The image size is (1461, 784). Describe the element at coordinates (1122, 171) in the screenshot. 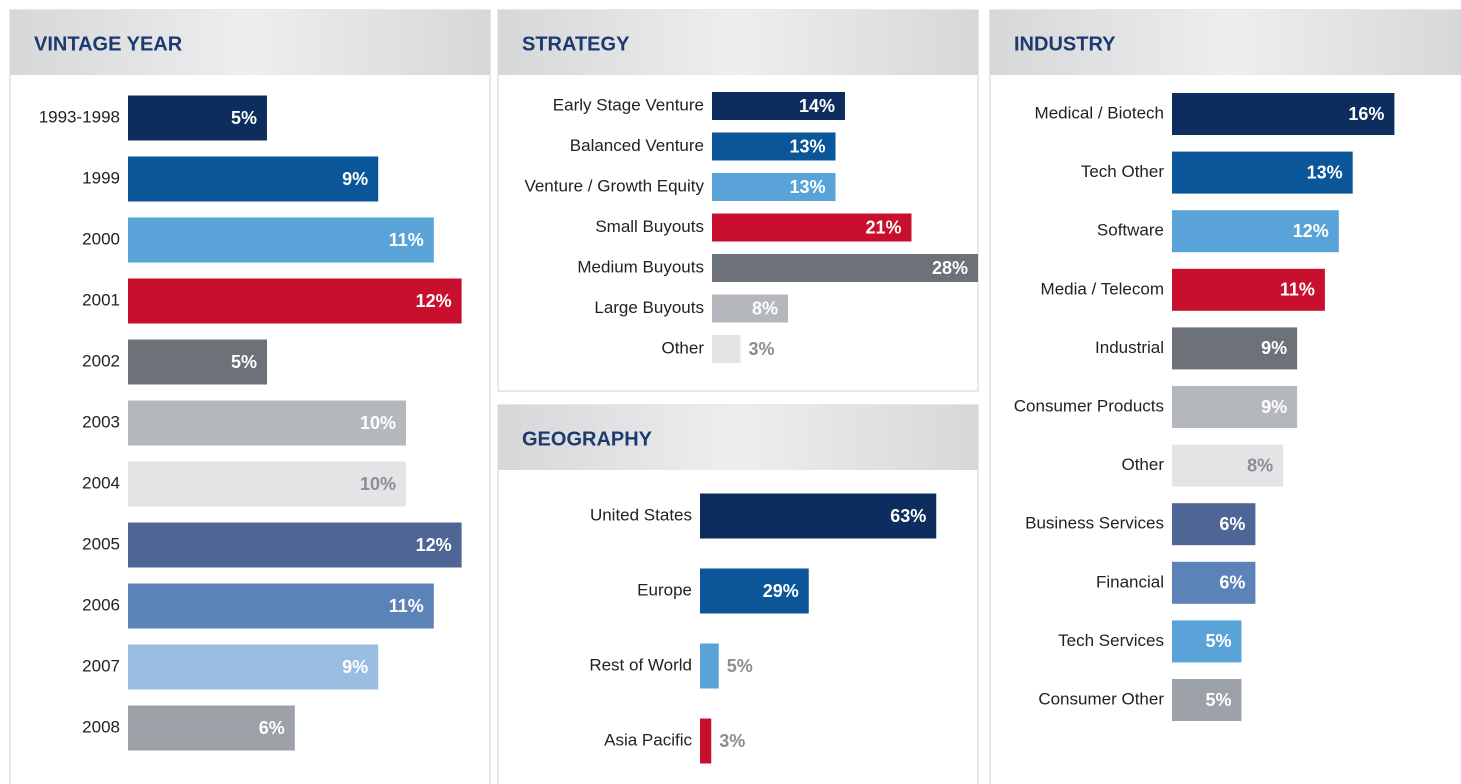

I see `category-label: Tech Other` at that location.